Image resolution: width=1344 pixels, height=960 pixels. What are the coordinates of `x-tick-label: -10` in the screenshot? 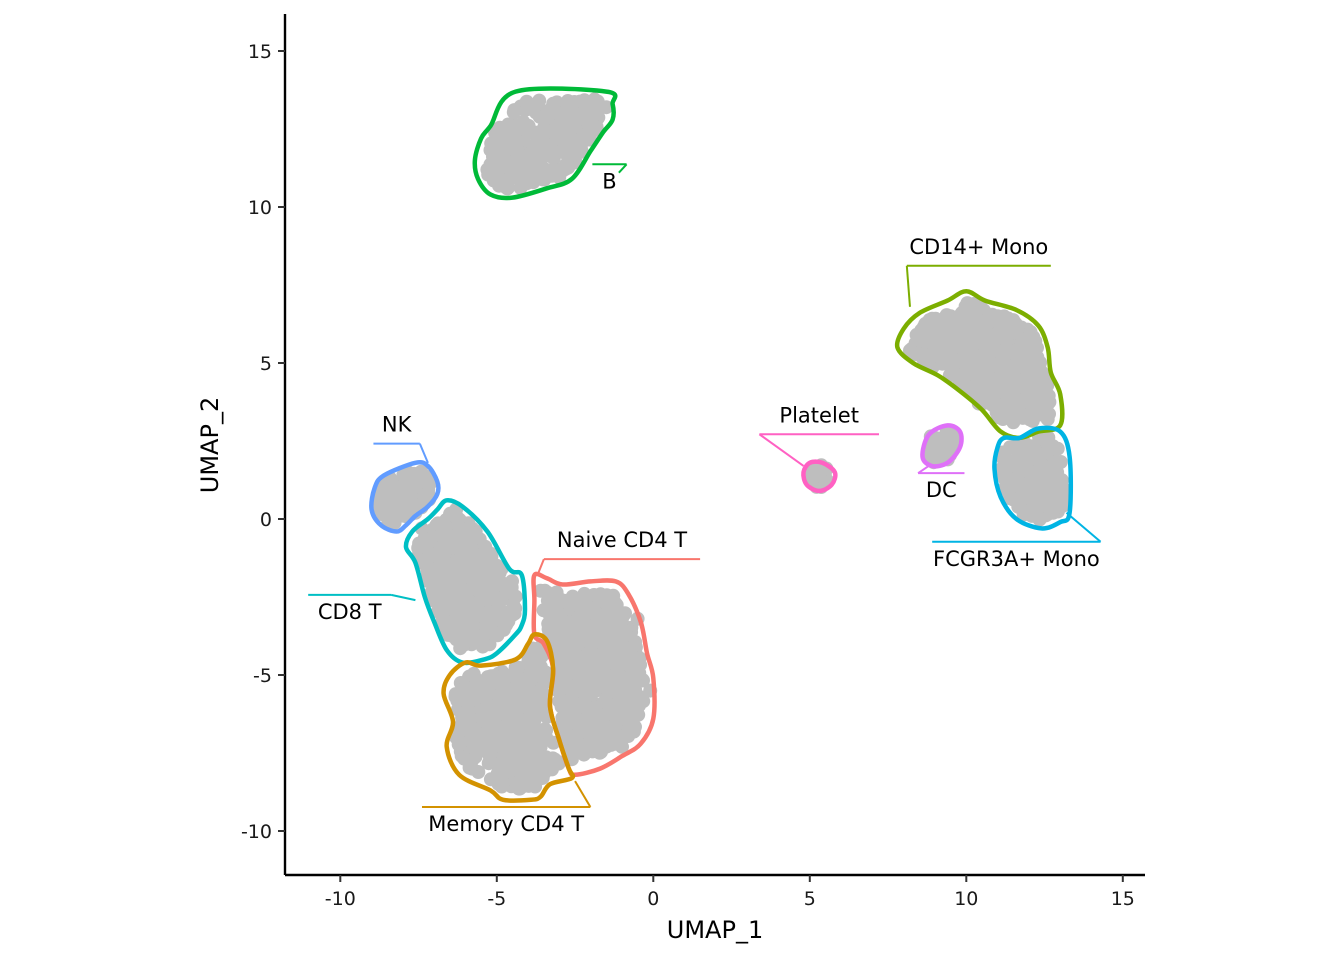 It's located at (340, 899).